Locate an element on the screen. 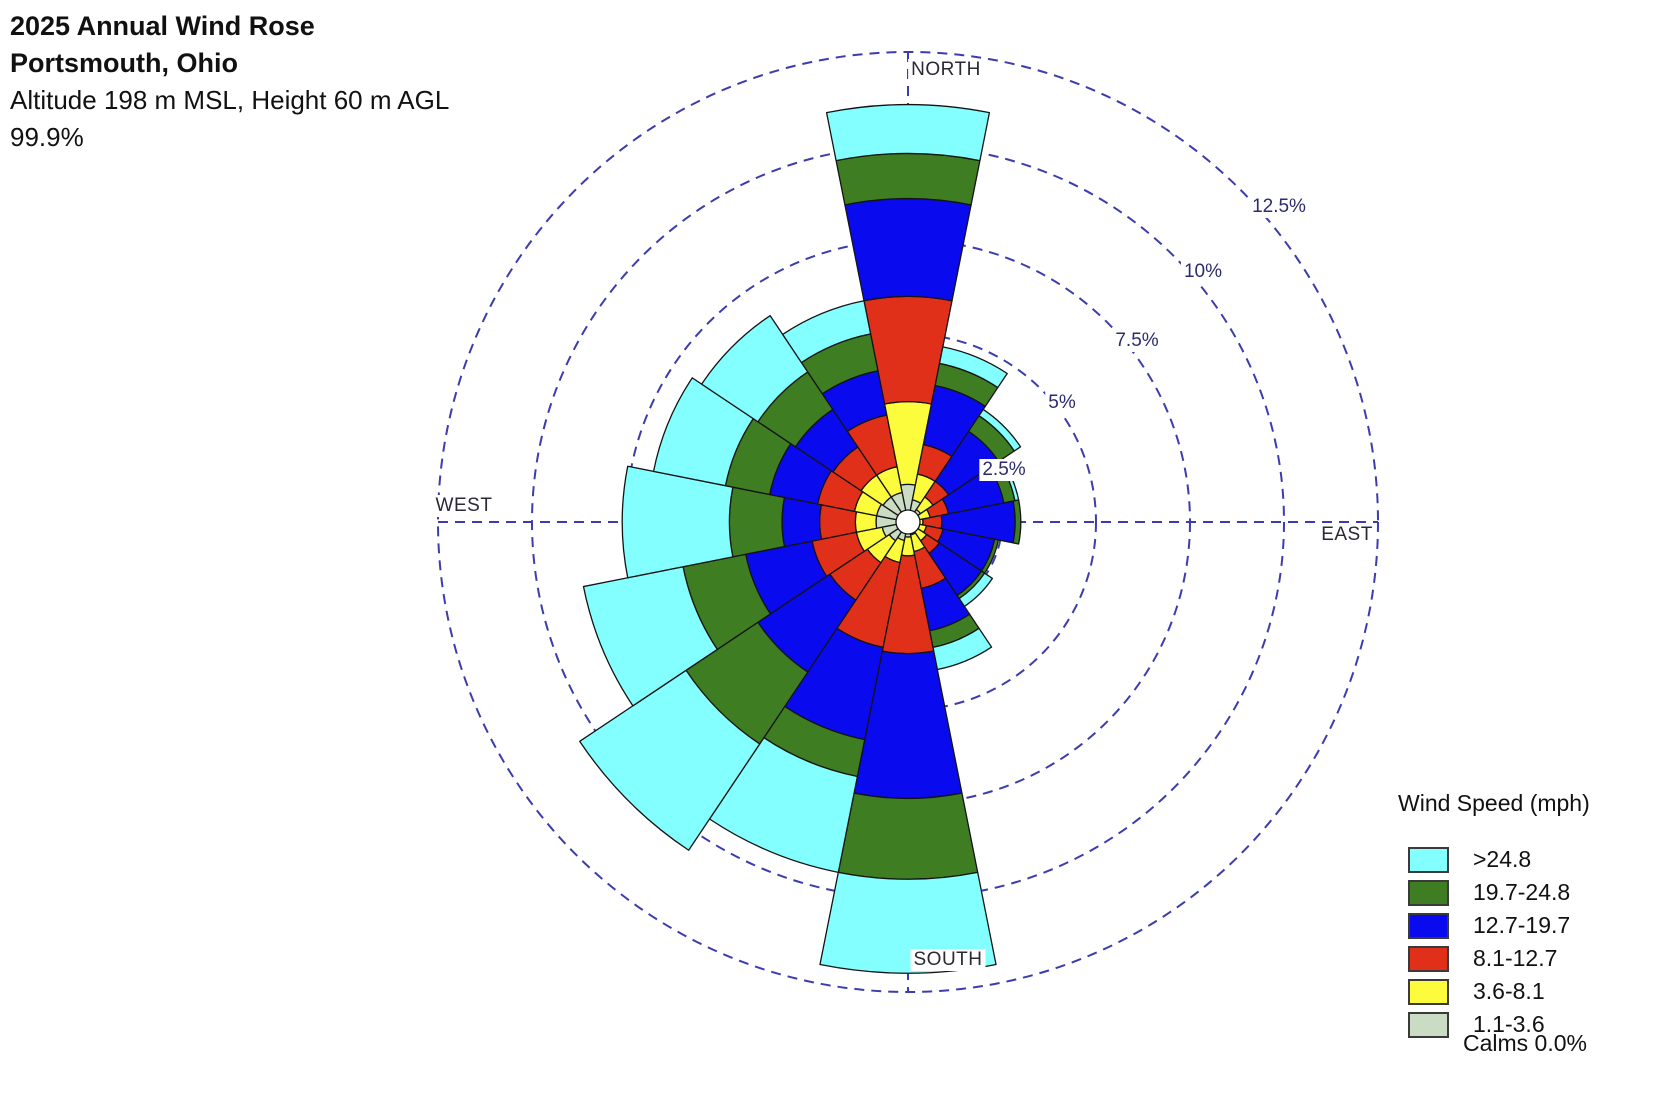 The width and height of the screenshot is (1668, 1096). petal-S-bin-19.7-24.8 is located at coordinates (908, 836).